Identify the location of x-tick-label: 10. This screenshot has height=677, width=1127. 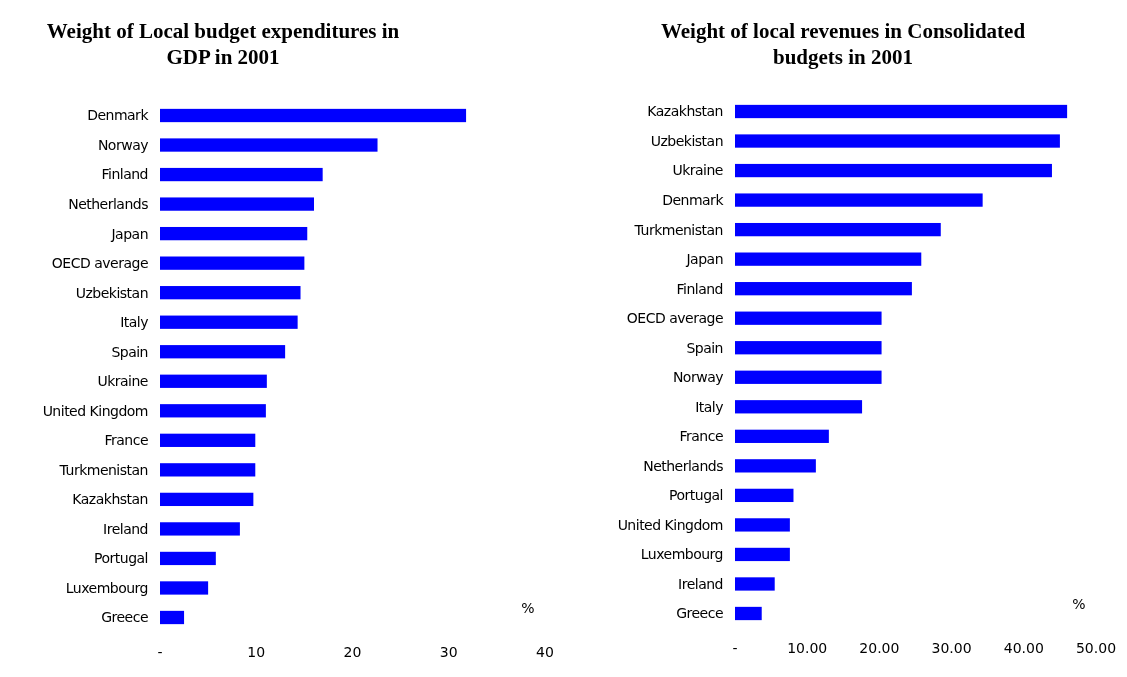
(256, 652).